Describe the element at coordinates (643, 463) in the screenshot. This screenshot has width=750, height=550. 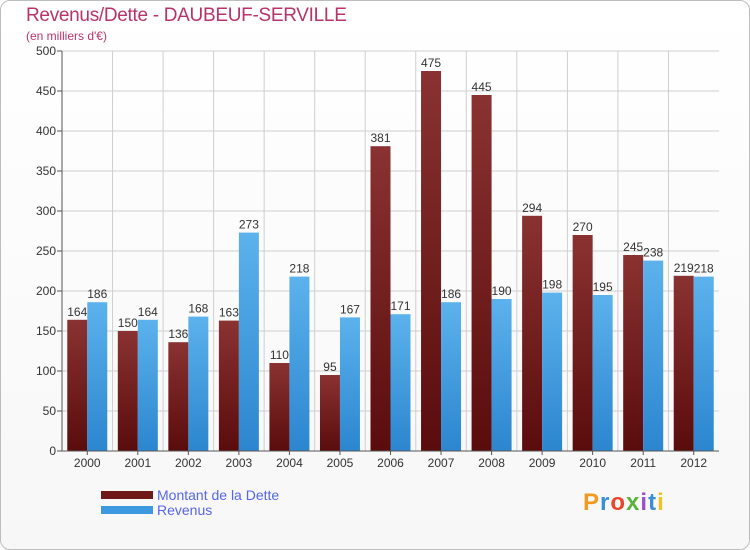
I see `x-tick-label: 2011` at that location.